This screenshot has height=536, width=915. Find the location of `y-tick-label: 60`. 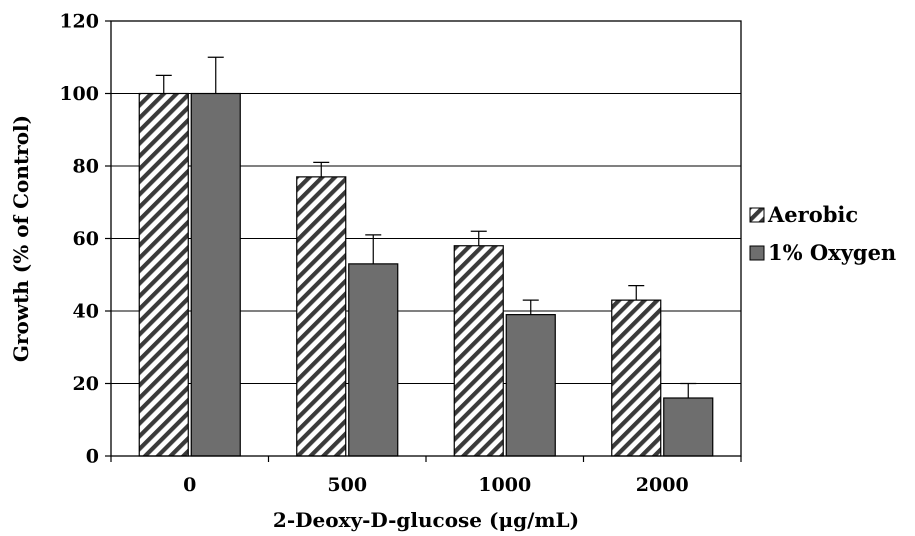

y-tick-label: 60 is located at coordinates (86, 239).